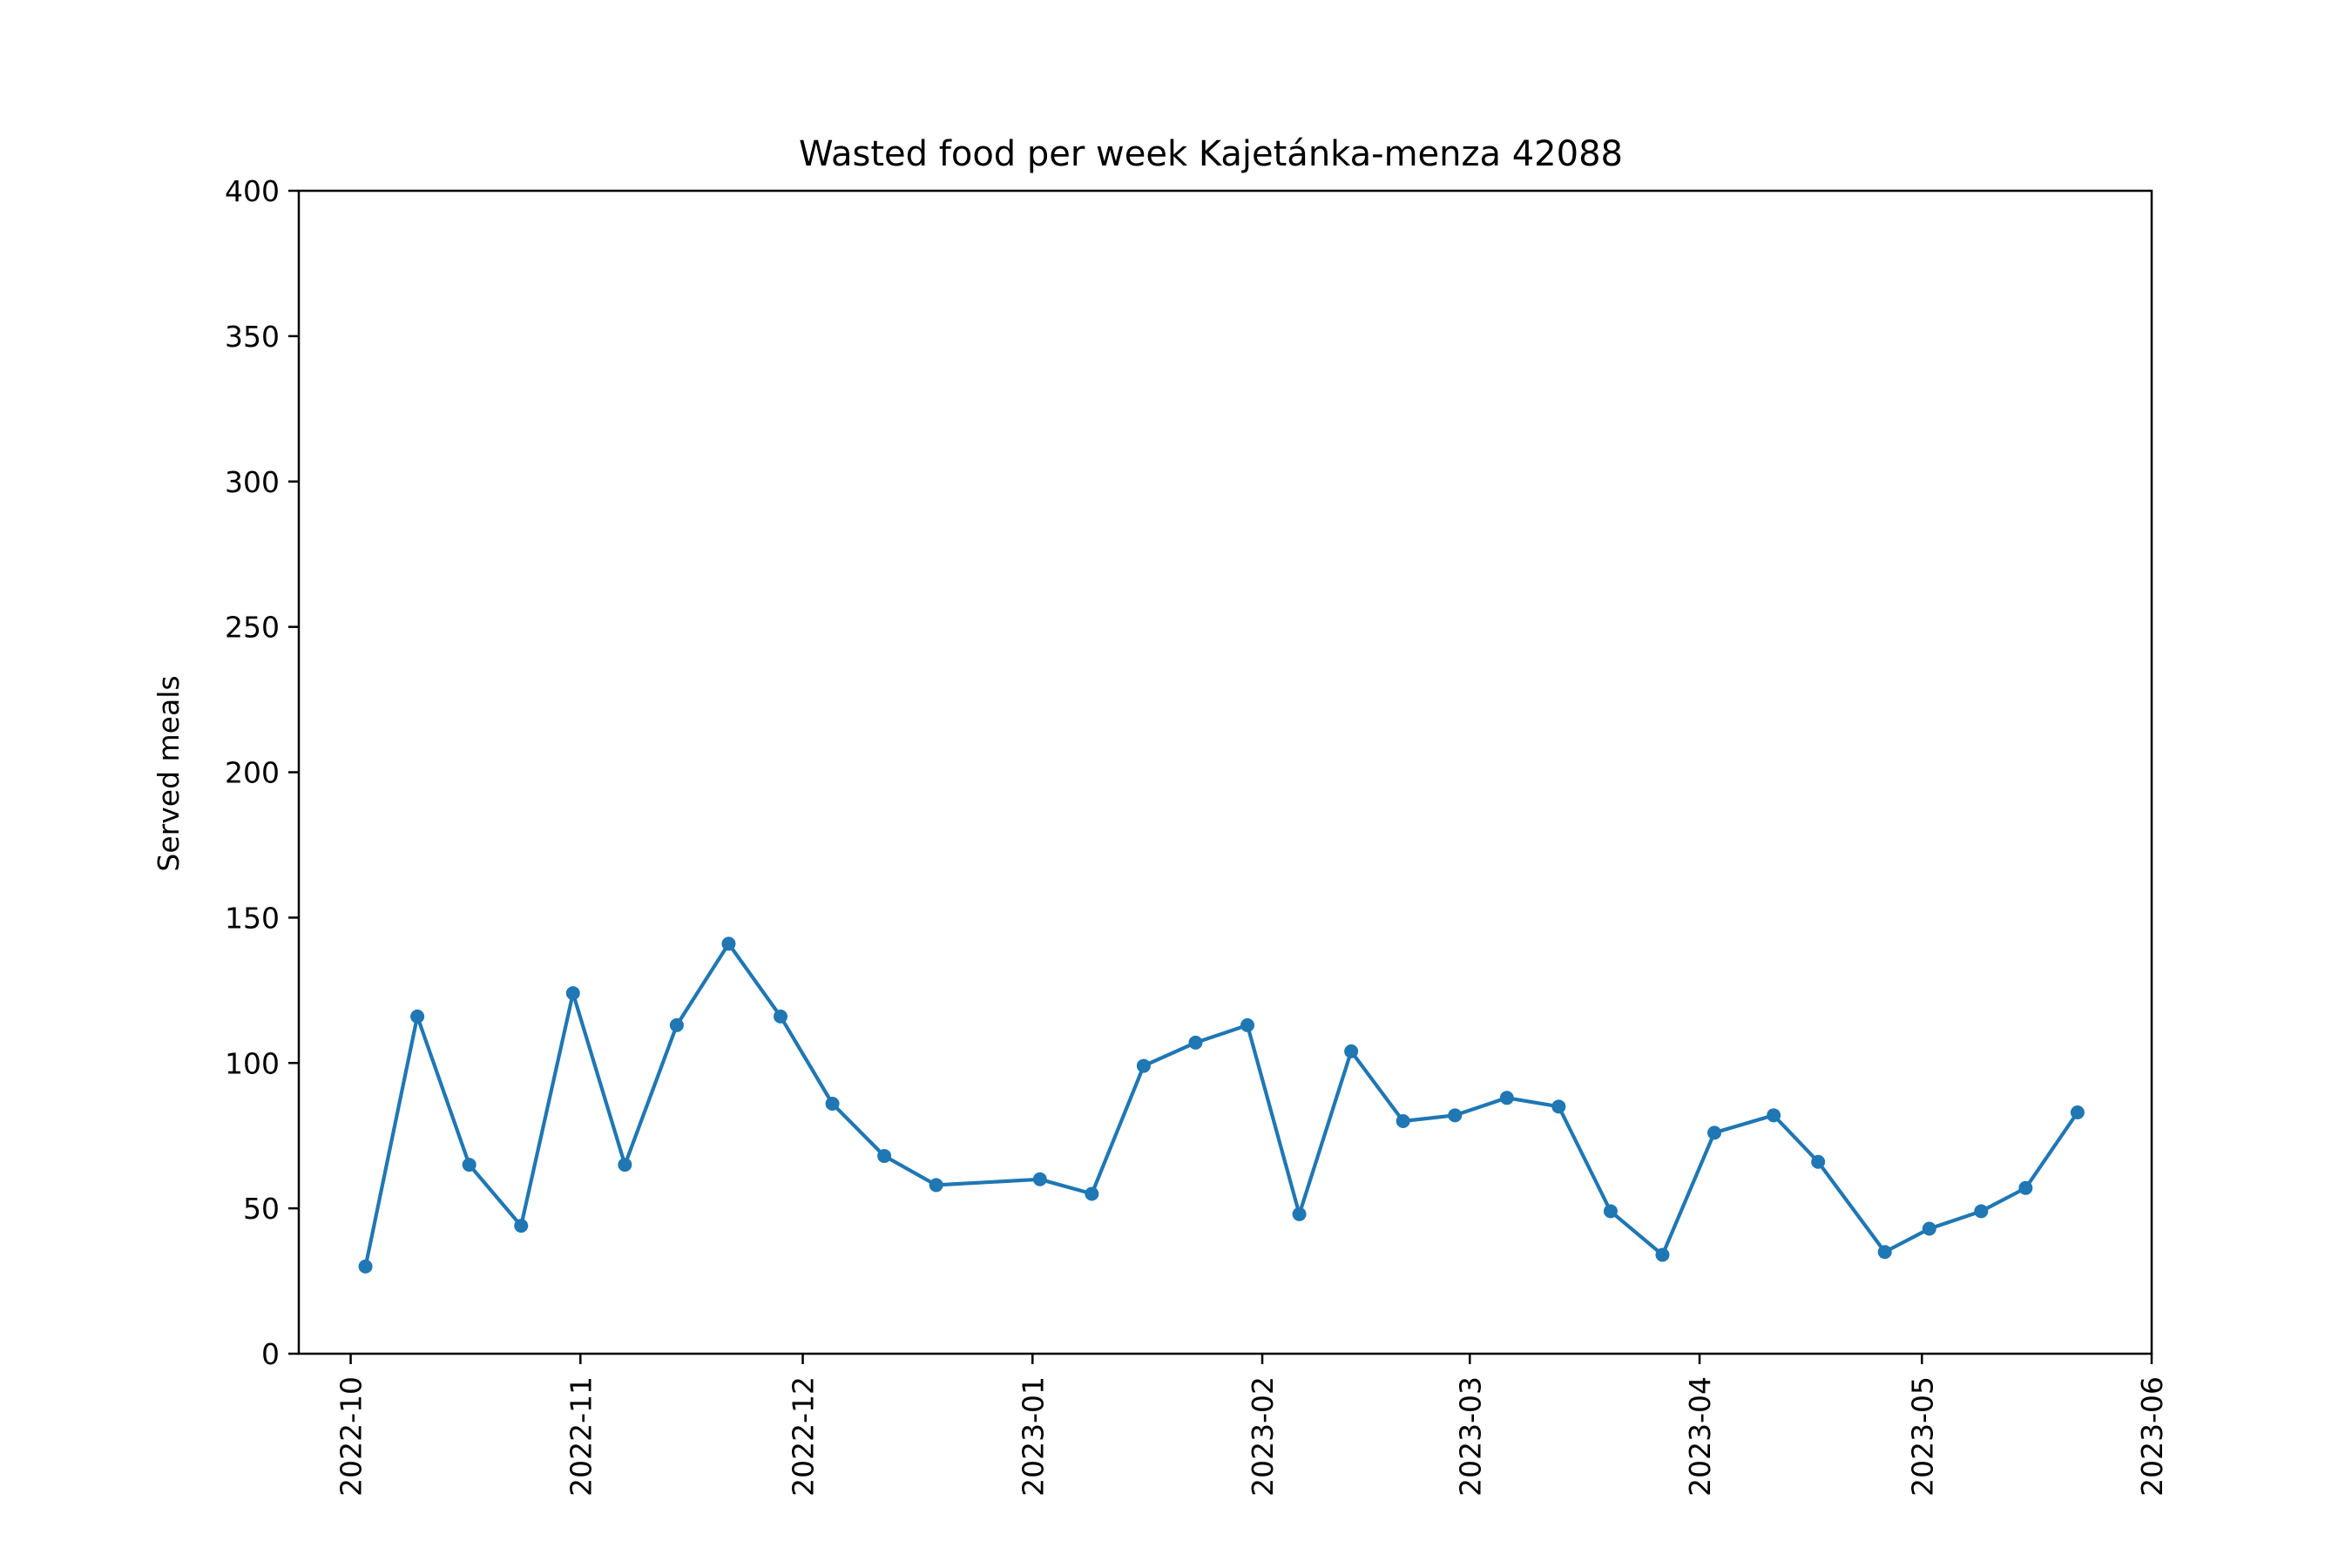 The height and width of the screenshot is (1568, 2352). I want to click on x-tick-label: 2023-03, so click(1470, 1437).